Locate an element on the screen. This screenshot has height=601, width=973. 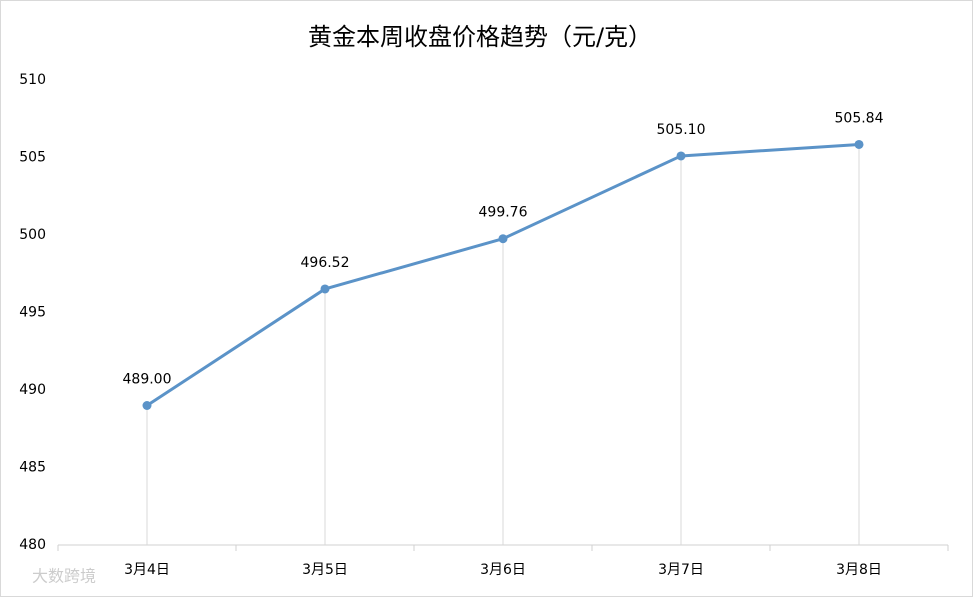
data-label: 505.10 is located at coordinates (681, 130).